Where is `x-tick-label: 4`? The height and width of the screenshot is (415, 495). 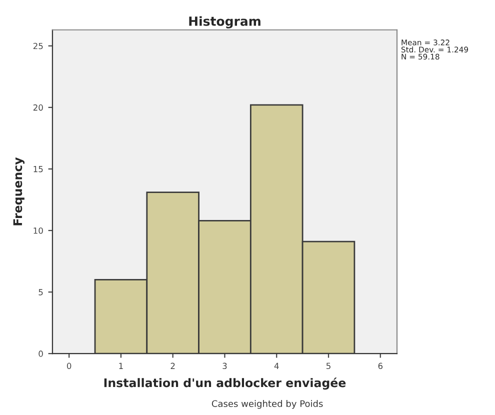
x-tick-label: 4 is located at coordinates (276, 365).